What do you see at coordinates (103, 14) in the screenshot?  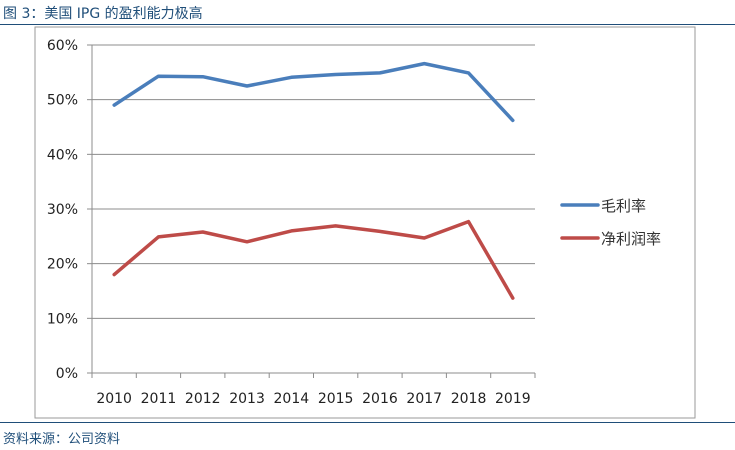 I see `figure-title: 图 3：美国 IPG 的盈利能力极高` at bounding box center [103, 14].